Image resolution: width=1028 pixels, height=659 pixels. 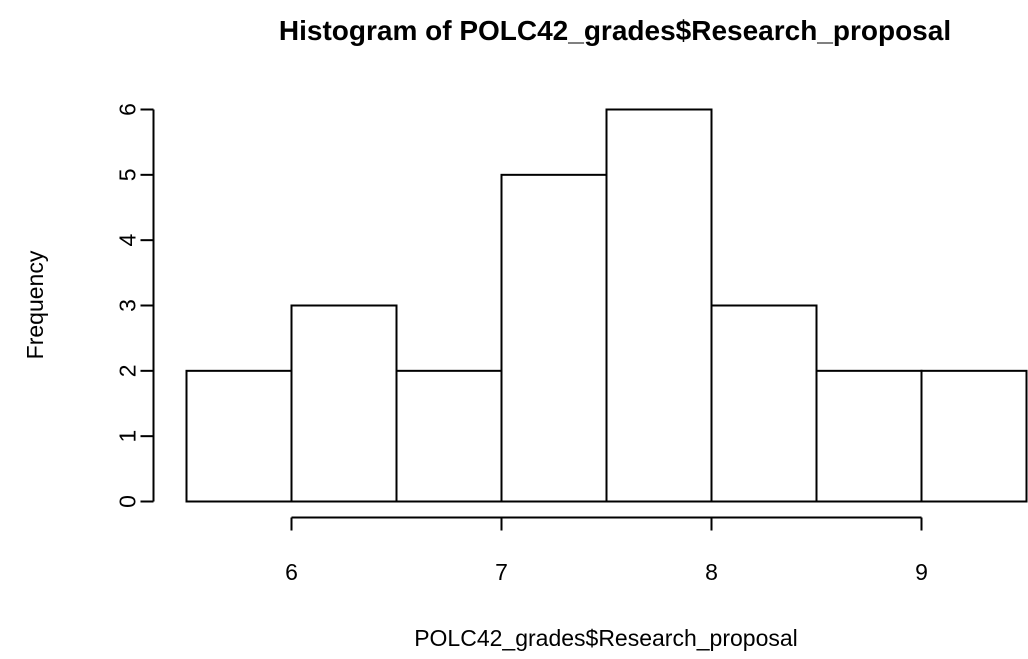 What do you see at coordinates (606, 550) in the screenshot?
I see `x-axis: 6 7 8 9` at bounding box center [606, 550].